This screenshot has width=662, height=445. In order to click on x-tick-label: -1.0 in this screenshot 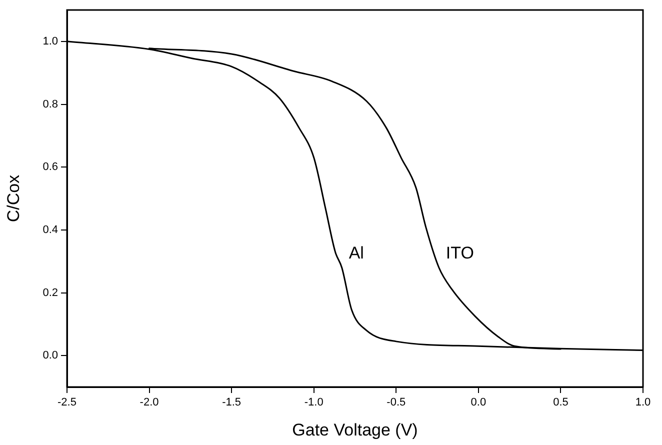, I will do `click(314, 402)`.